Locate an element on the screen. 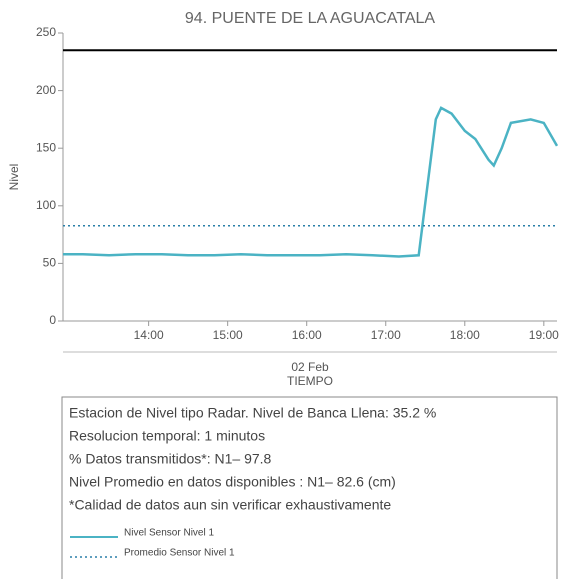  y-tick-label: 0 is located at coordinates (52, 320).